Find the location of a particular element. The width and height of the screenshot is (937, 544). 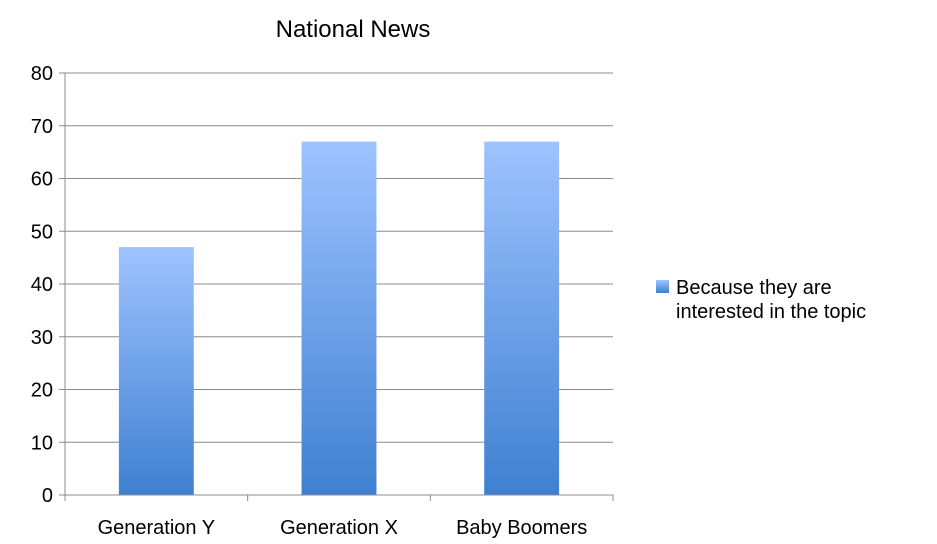

y-tick-label: 50 is located at coordinates (42, 232).